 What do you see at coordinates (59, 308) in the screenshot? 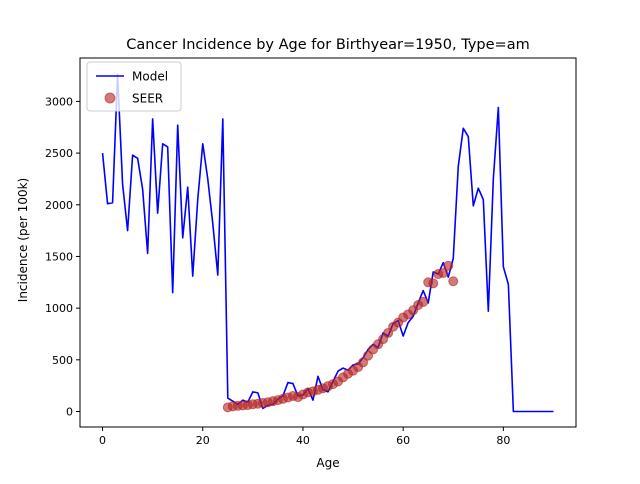
I see `y-tick-label: 1000` at bounding box center [59, 308].